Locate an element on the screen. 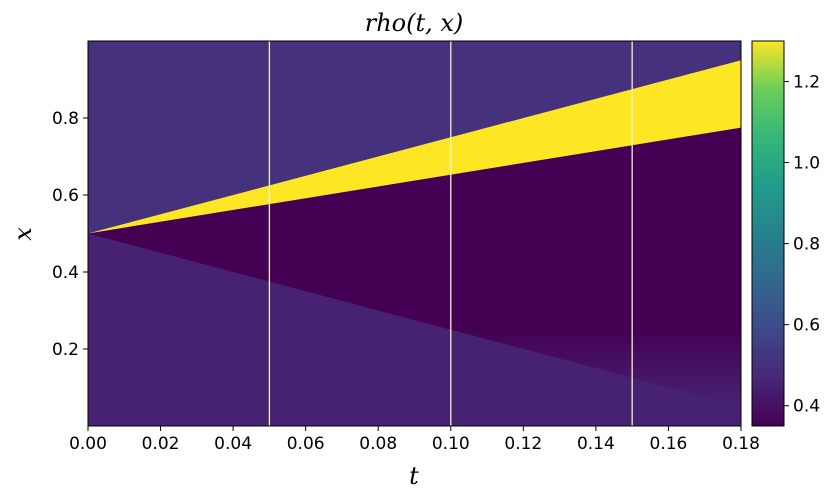 The width and height of the screenshot is (836, 499). colorbar is located at coordinates (768, 233).